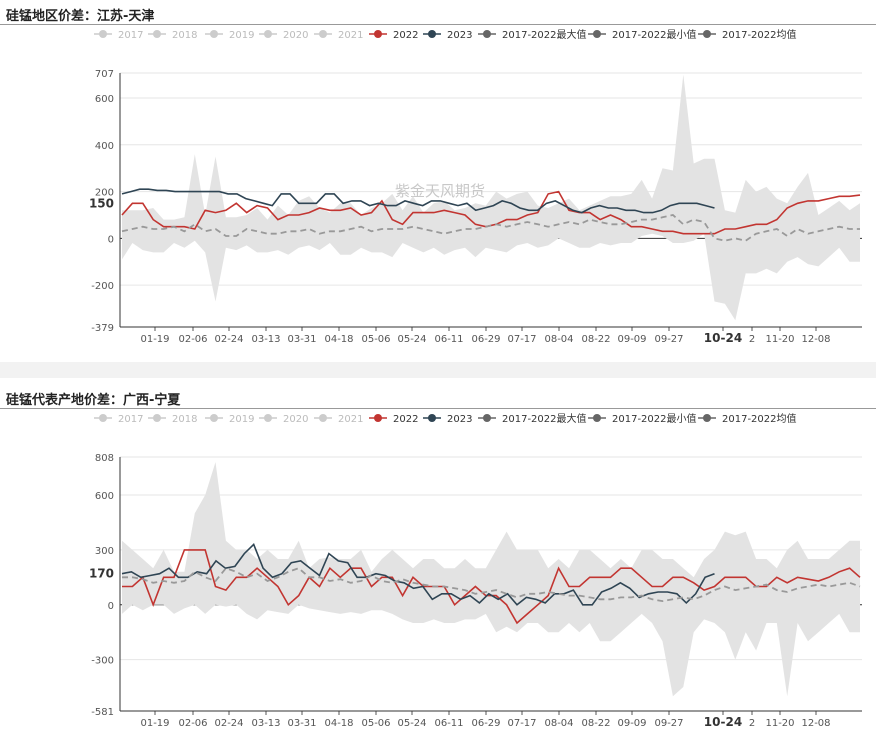 The image size is (876, 734). What do you see at coordinates (104, 74) in the screenshot?
I see `y-tick-label: 707` at bounding box center [104, 74].